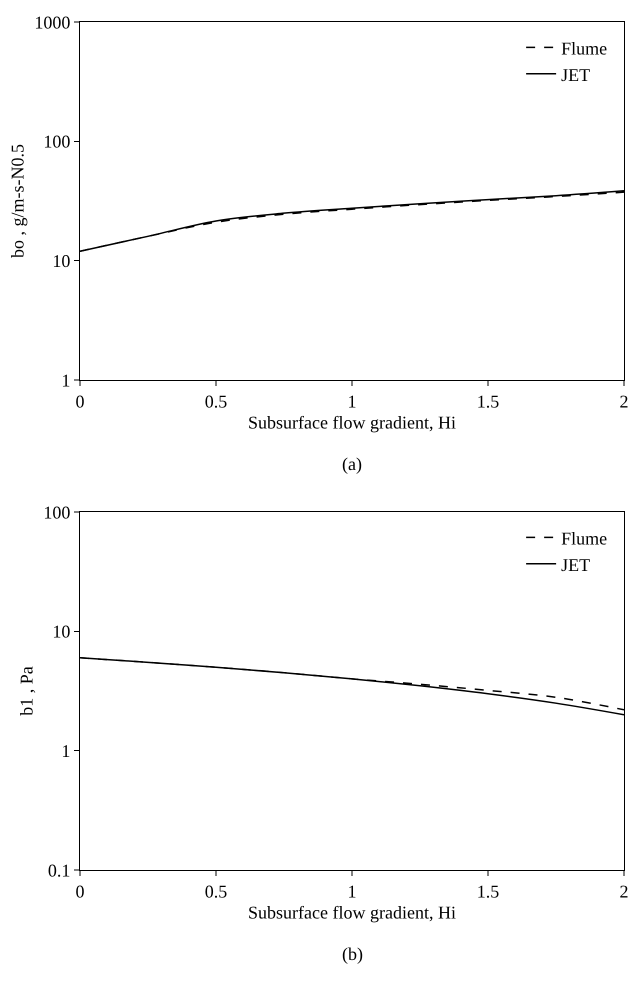 The height and width of the screenshot is (985, 644). Describe the element at coordinates (59, 870) in the screenshot. I see `y-tick-label: 0.1` at that location.